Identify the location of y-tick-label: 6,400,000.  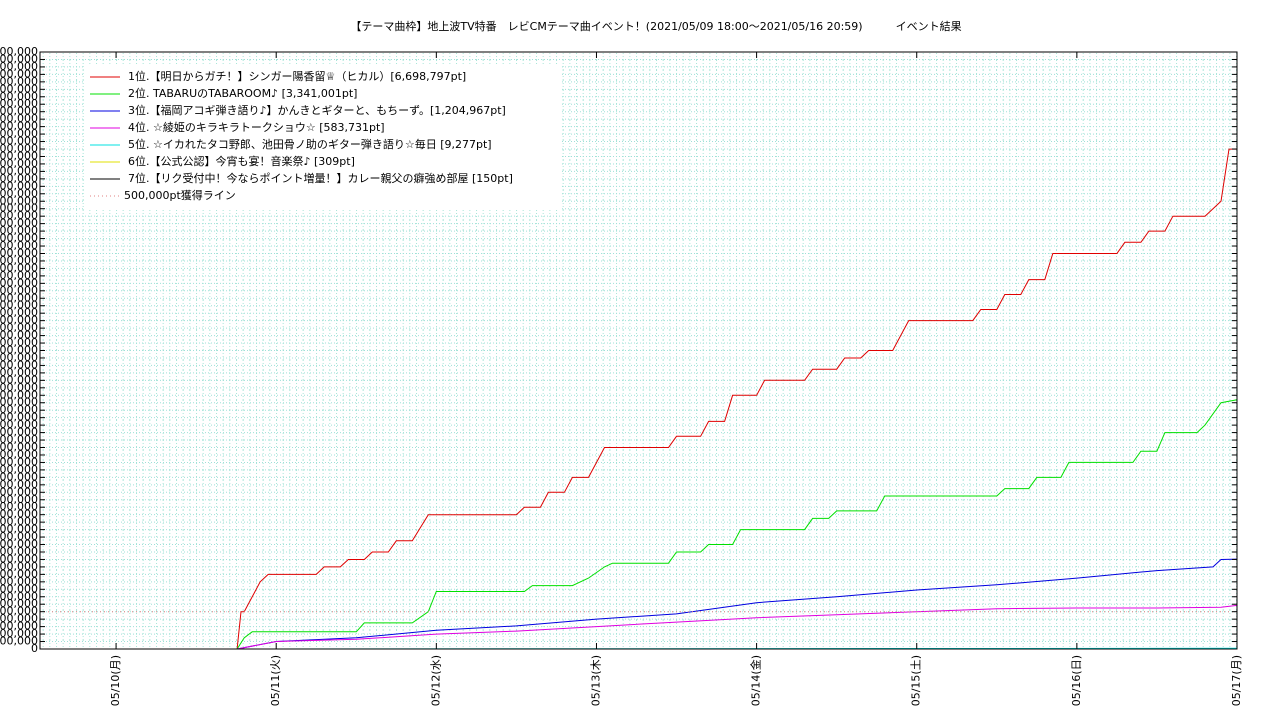
(19, 170).